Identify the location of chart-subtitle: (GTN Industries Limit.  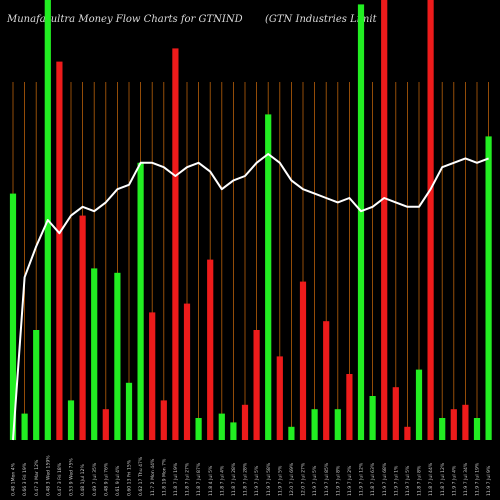
(321, 19).